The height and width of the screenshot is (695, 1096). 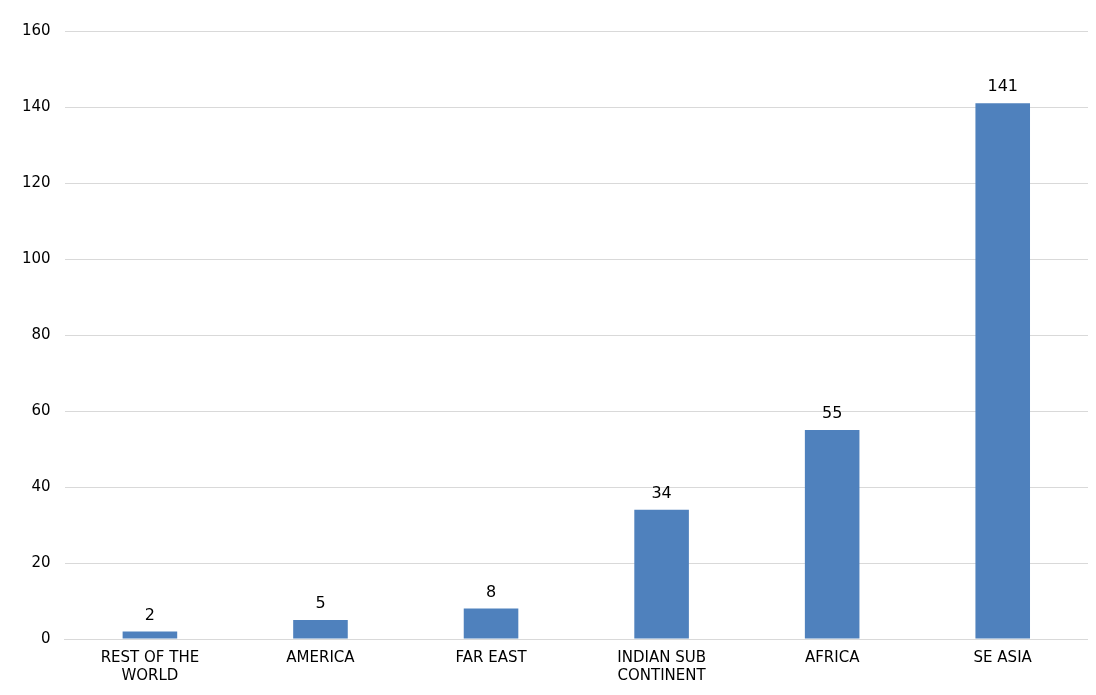 What do you see at coordinates (36, 257) in the screenshot?
I see `y-tick-label: 100` at bounding box center [36, 257].